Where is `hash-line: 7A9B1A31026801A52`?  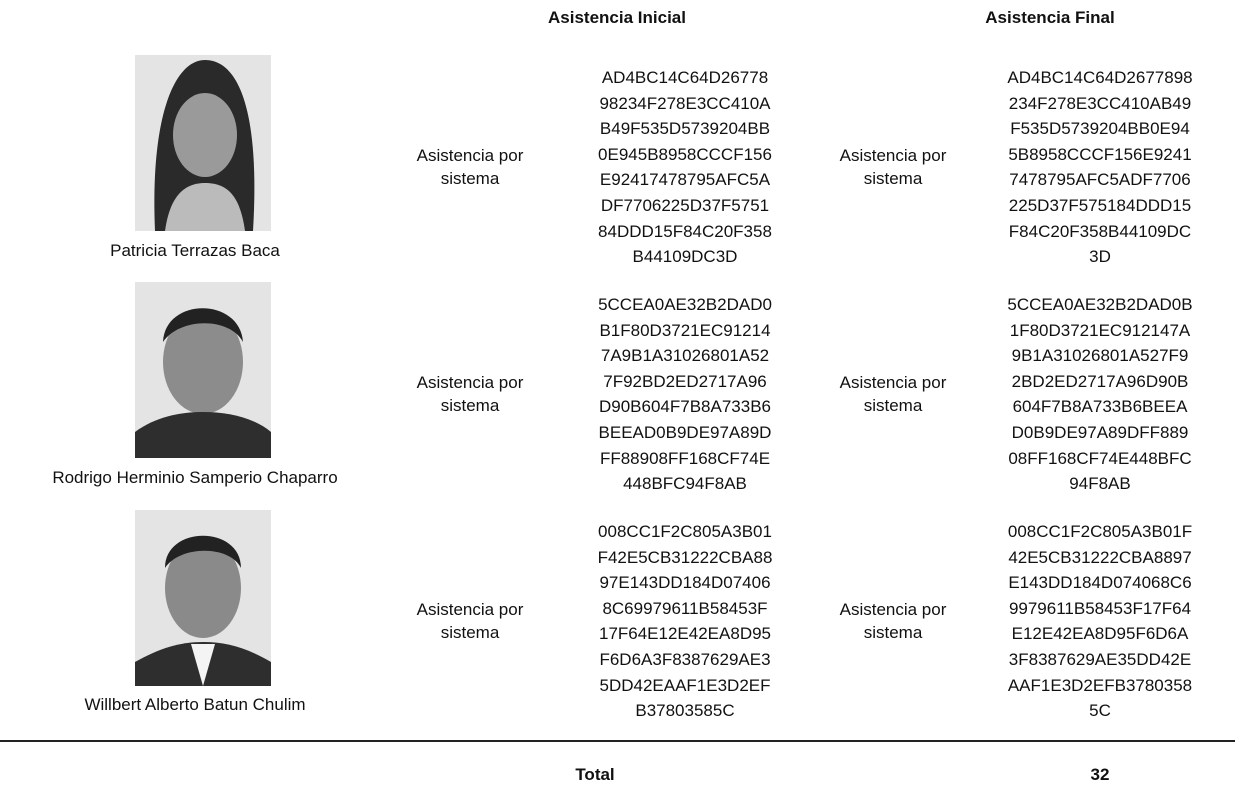
hash-line: 7A9B1A31026801A52 is located at coordinates (685, 356).